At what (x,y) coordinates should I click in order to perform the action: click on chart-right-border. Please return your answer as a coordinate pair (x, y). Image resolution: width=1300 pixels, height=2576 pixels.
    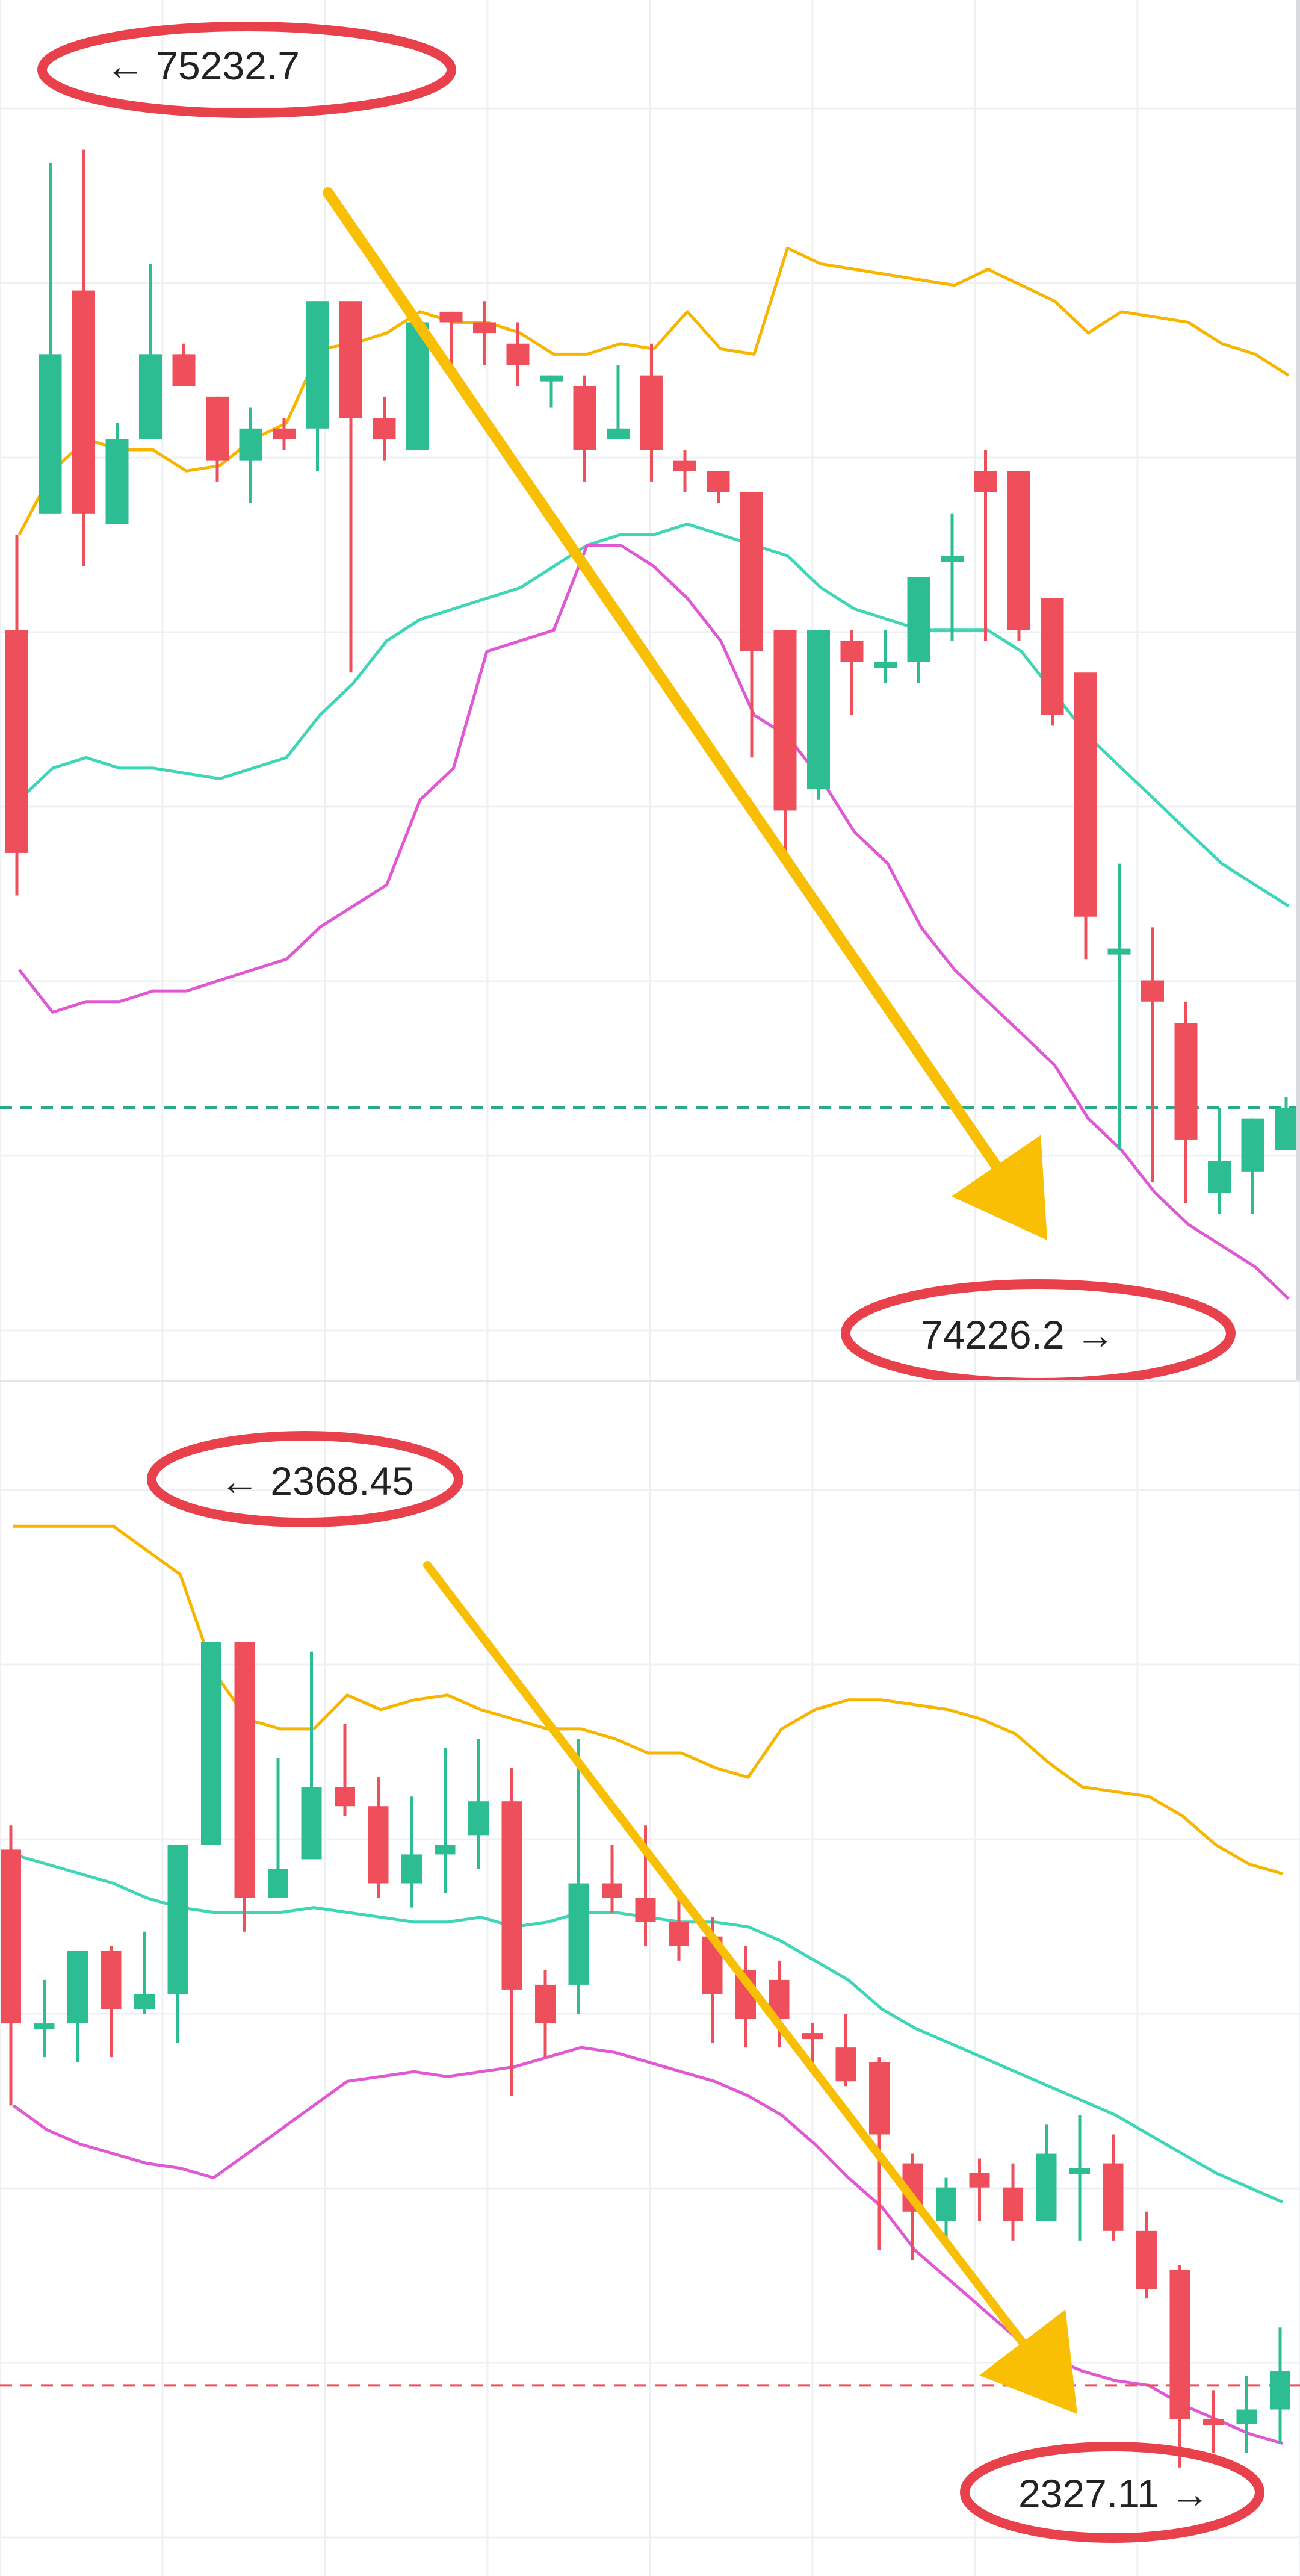
    Looking at the image, I should click on (1298, 691).